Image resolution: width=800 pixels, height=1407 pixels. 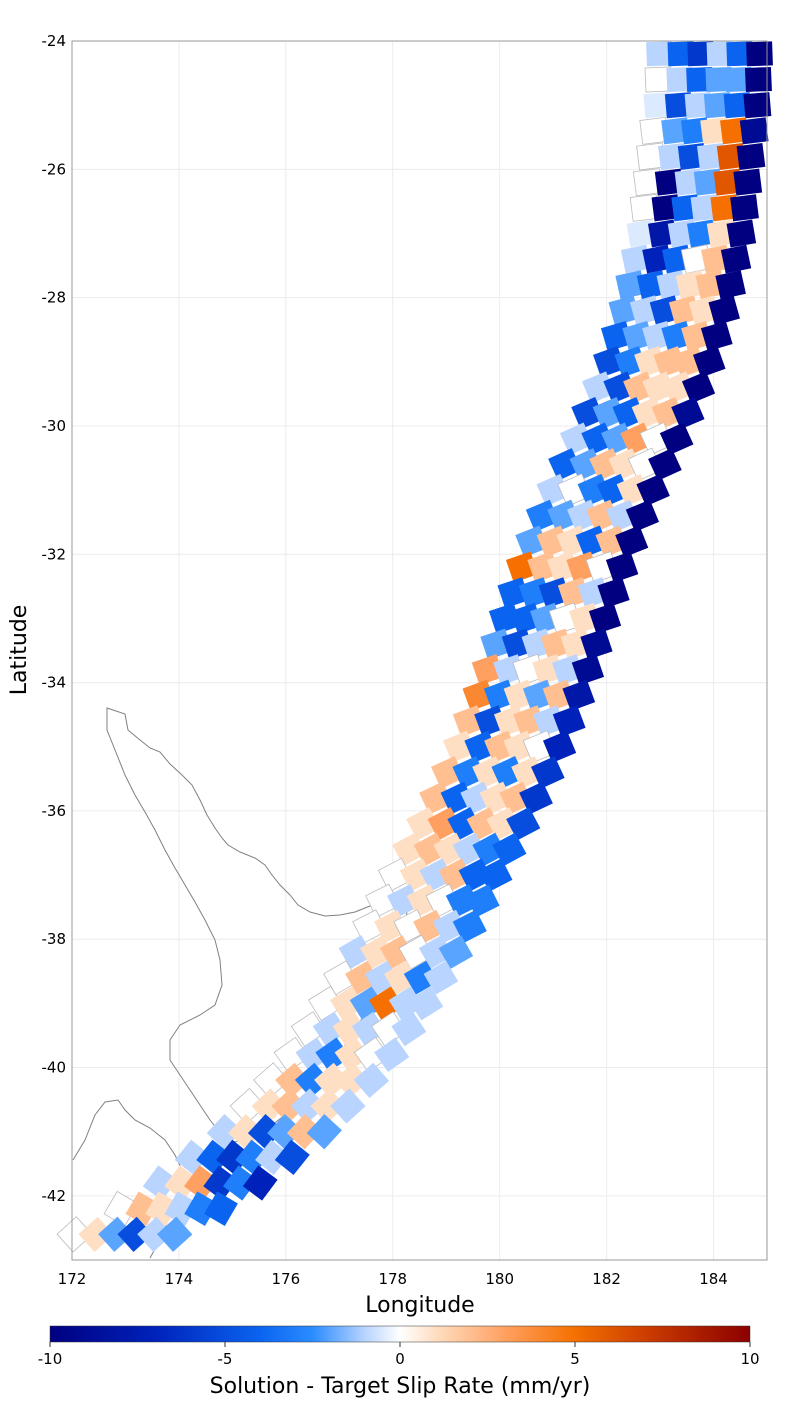 I want to click on y-tick-label: -26, so click(x=54, y=169).